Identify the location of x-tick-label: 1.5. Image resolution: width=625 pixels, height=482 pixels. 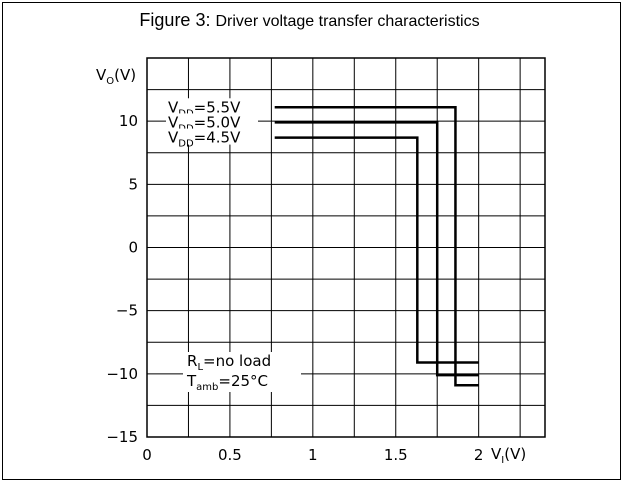
(396, 455).